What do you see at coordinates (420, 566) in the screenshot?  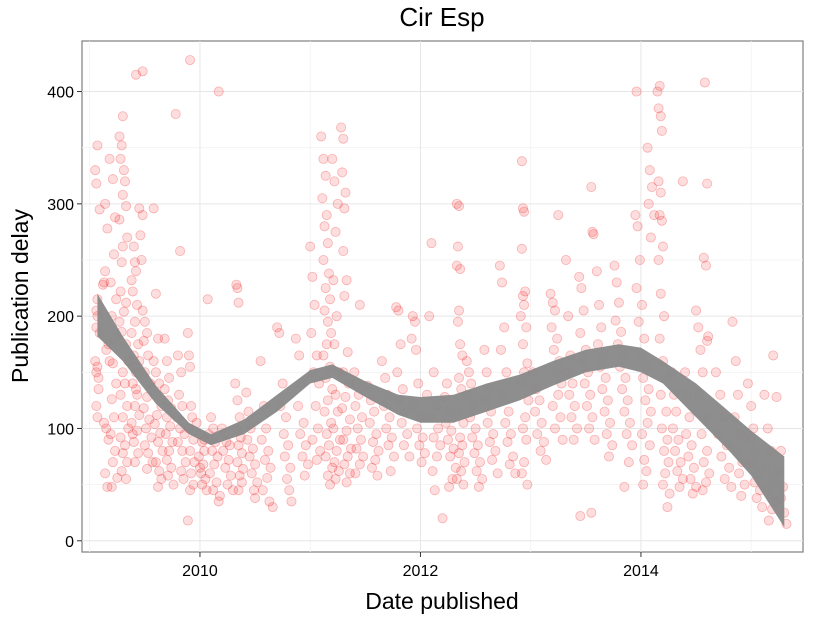 I see `x-axis-ticks: 2010 2012 2014` at bounding box center [420, 566].